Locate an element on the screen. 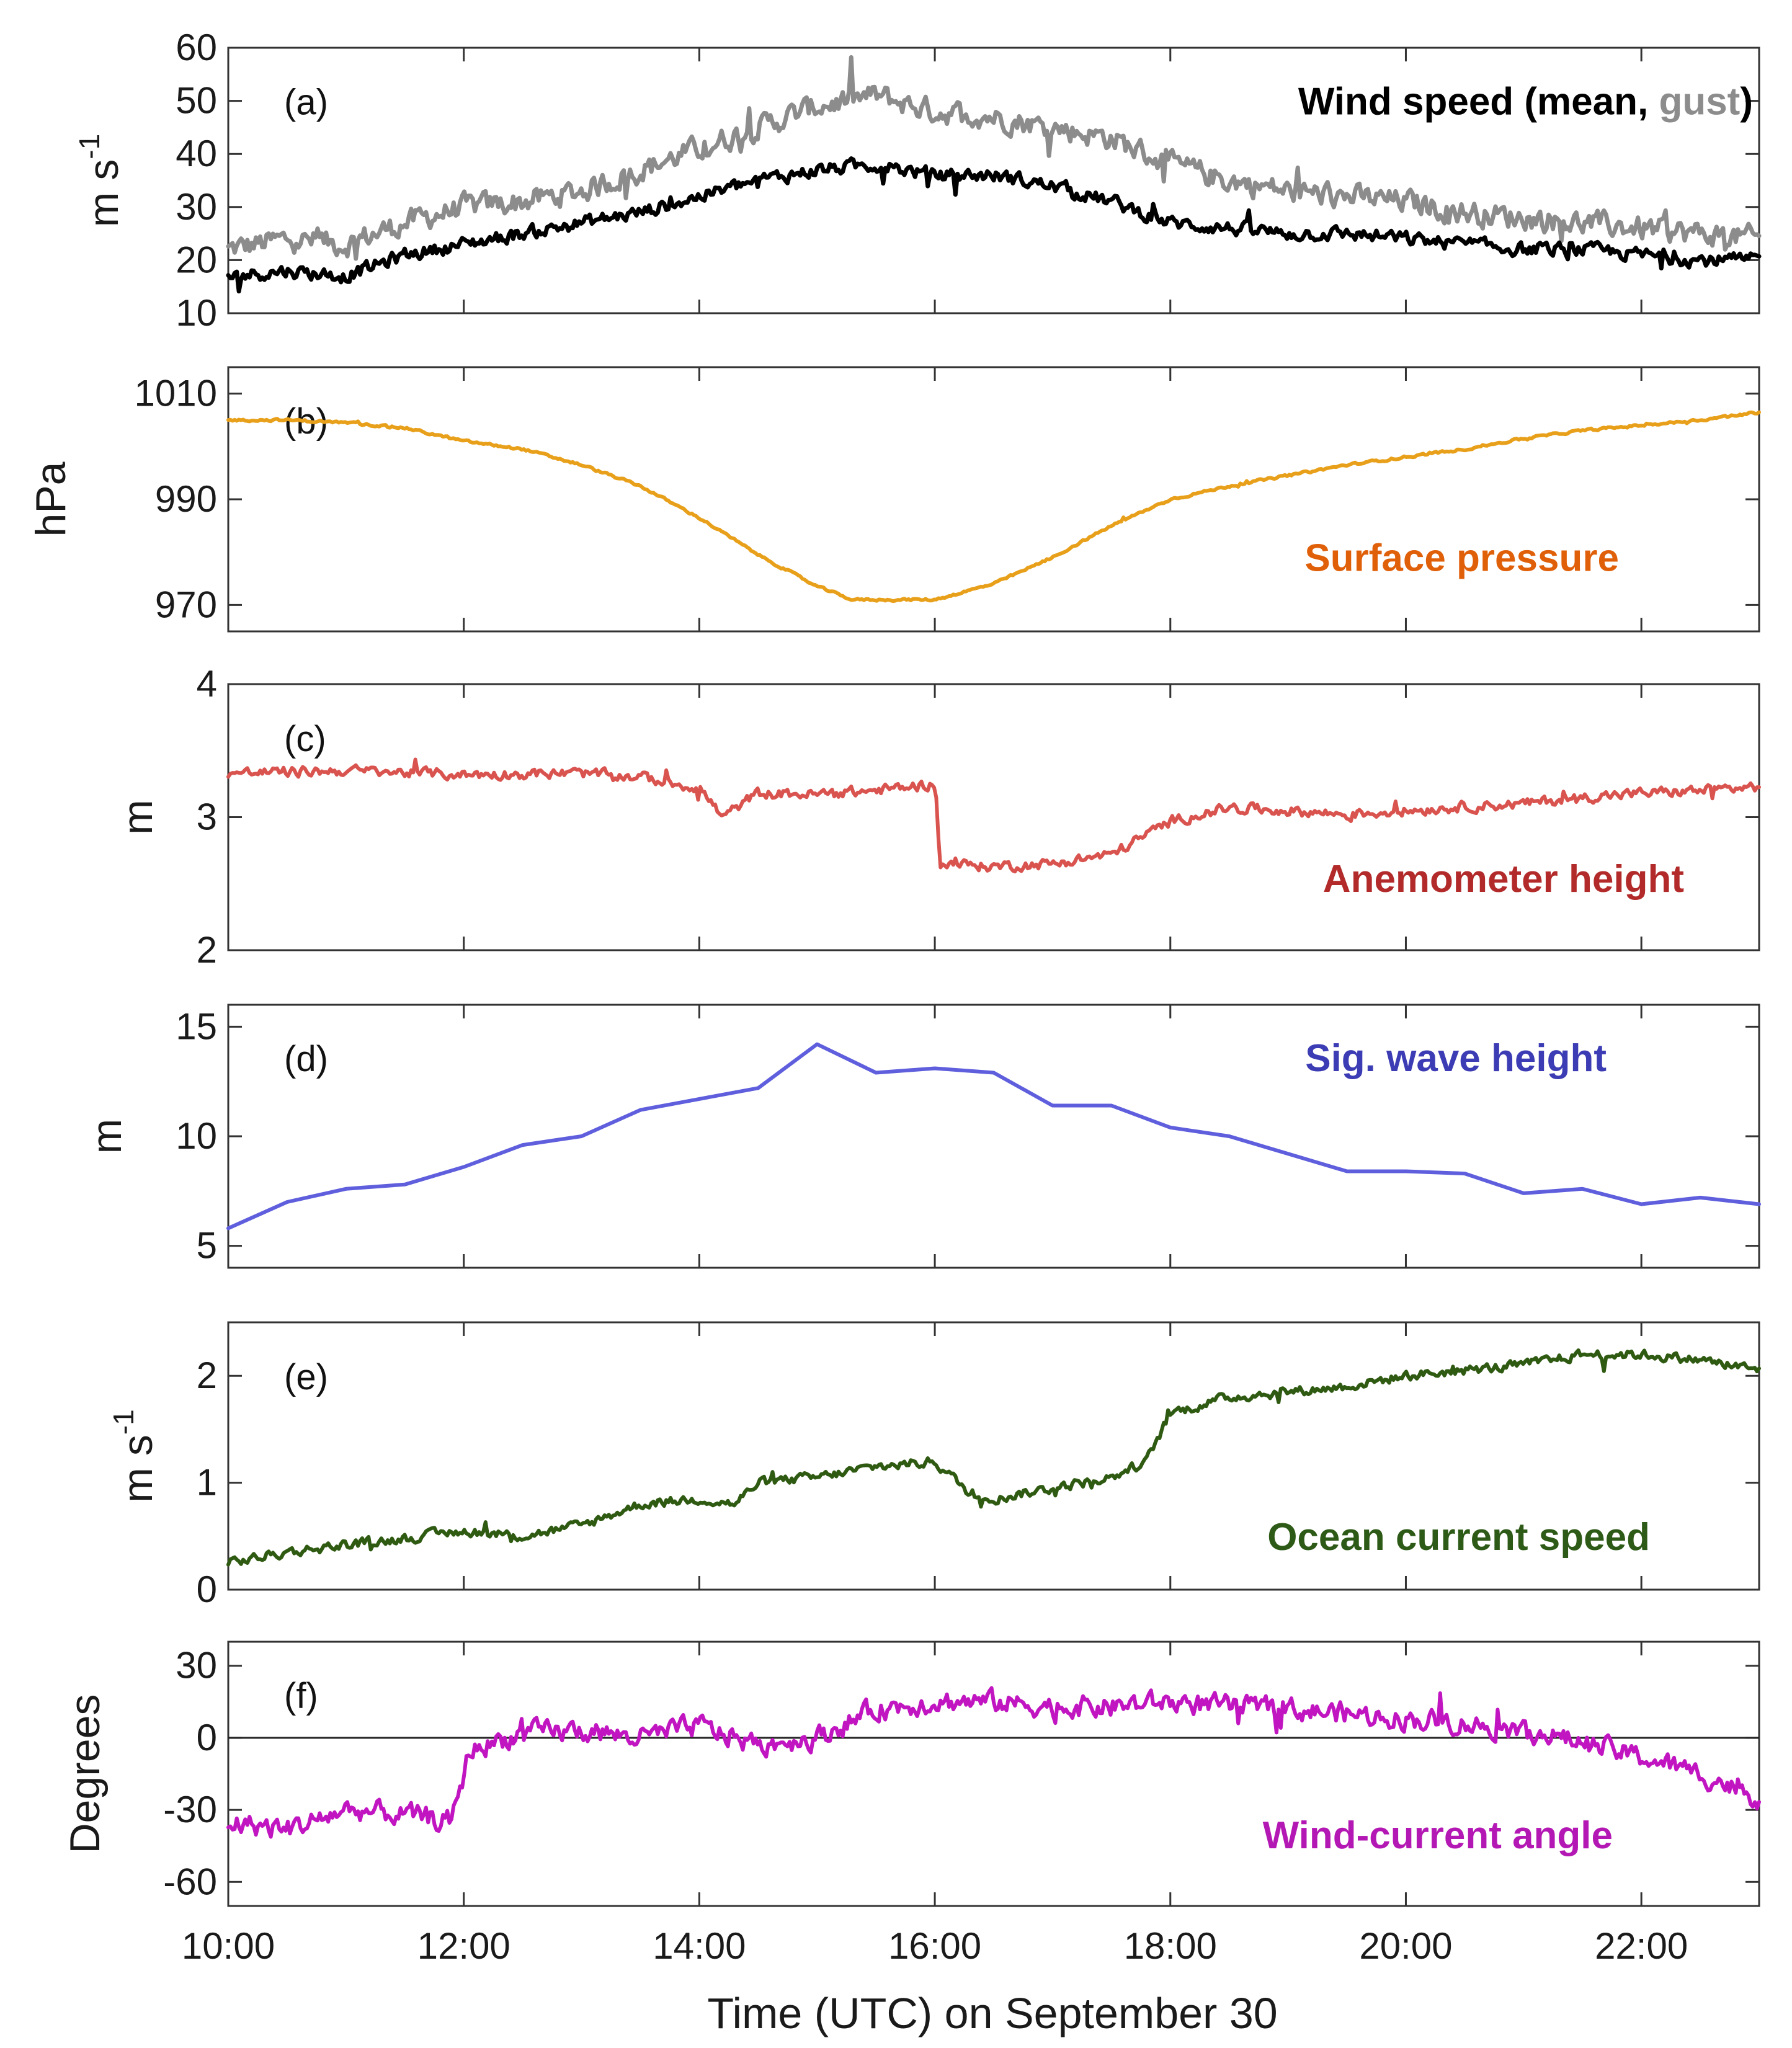 This screenshot has width=1792, height=2048. panel-c: 2 3 4 m (c) Anemometer height is located at coordinates (937, 817).